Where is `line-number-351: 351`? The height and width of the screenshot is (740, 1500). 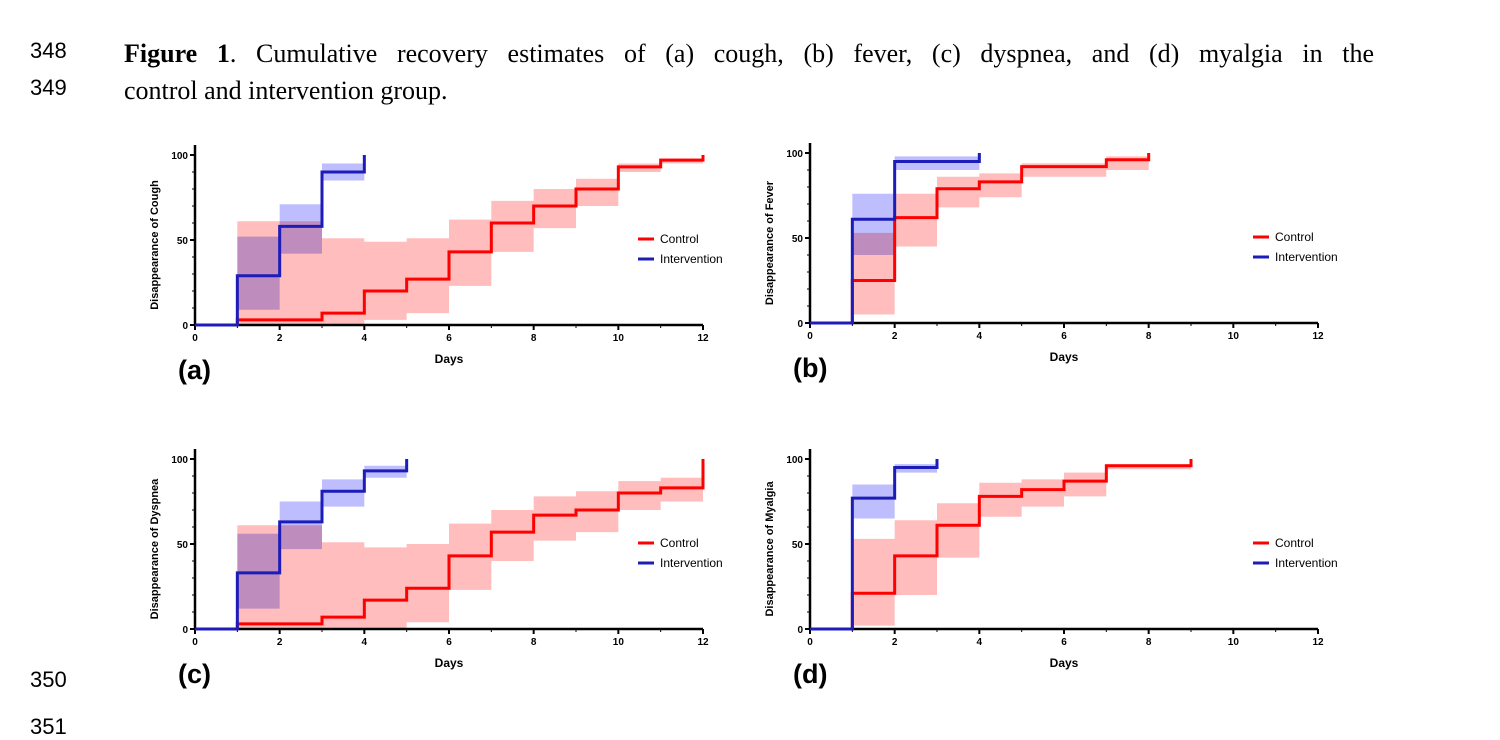
line-number-351: 351 is located at coordinates (48, 726).